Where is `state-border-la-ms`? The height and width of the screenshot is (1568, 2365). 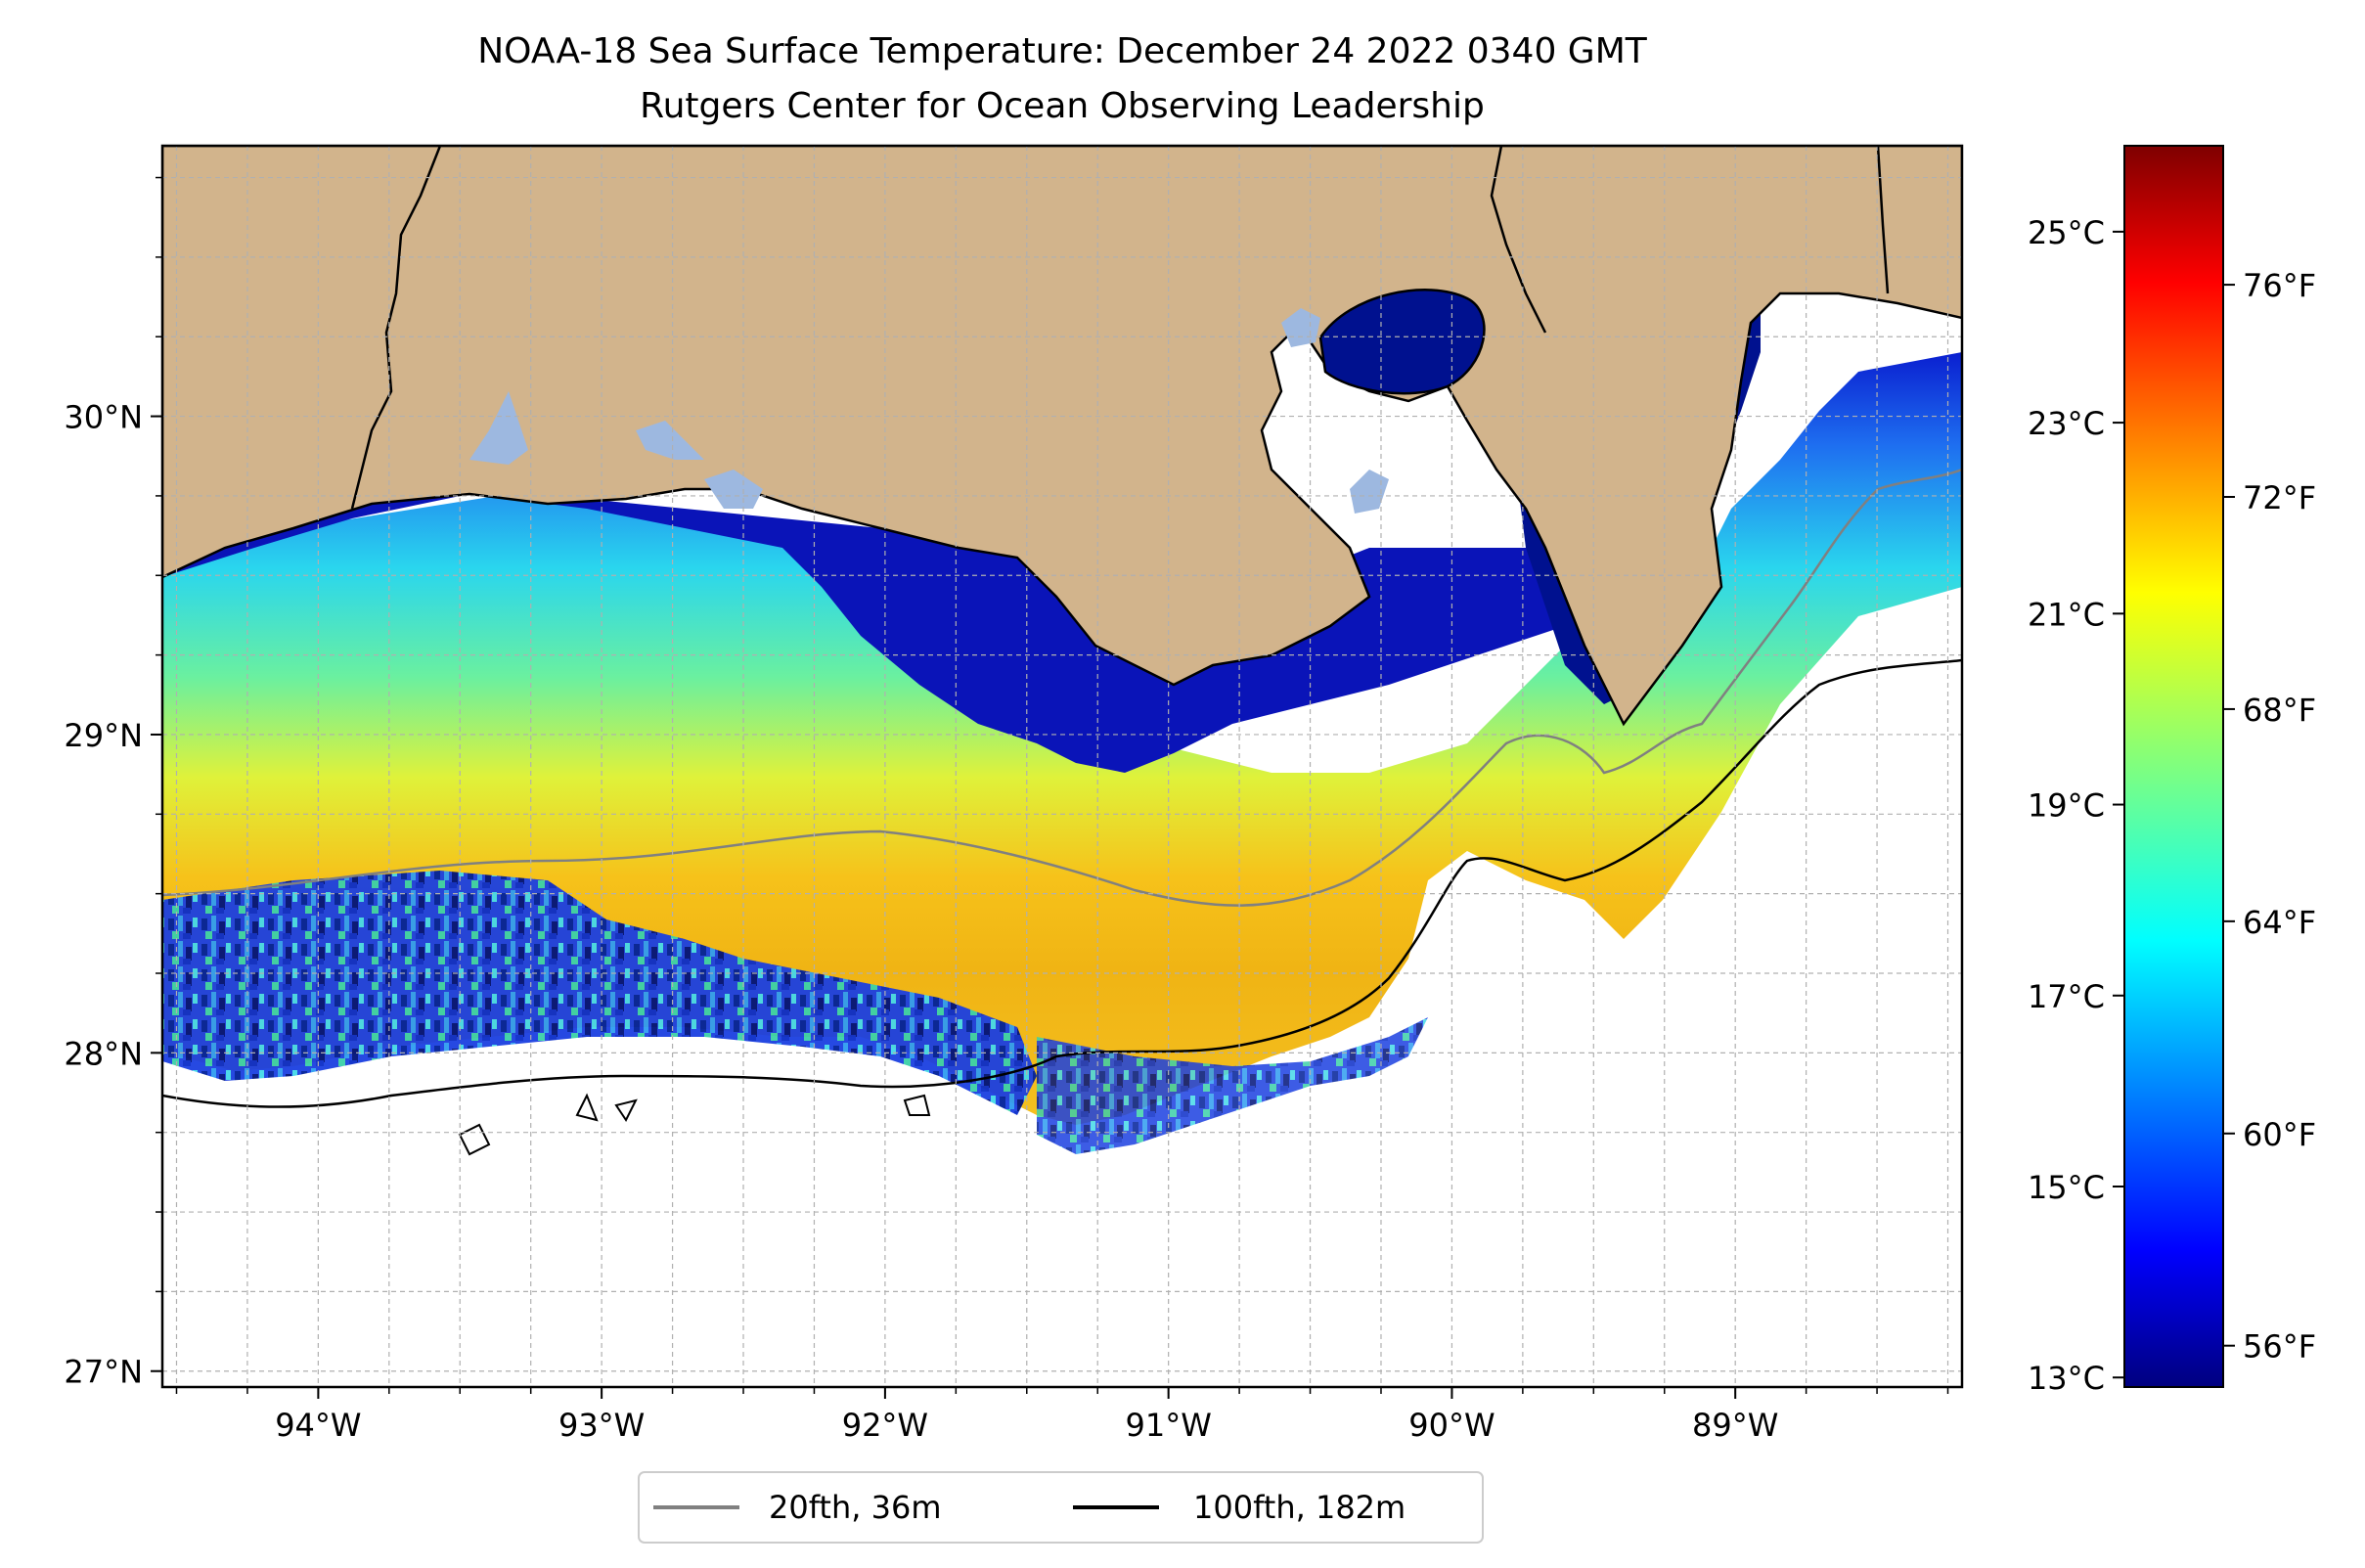
state-border-la-ms is located at coordinates (1518, 240).